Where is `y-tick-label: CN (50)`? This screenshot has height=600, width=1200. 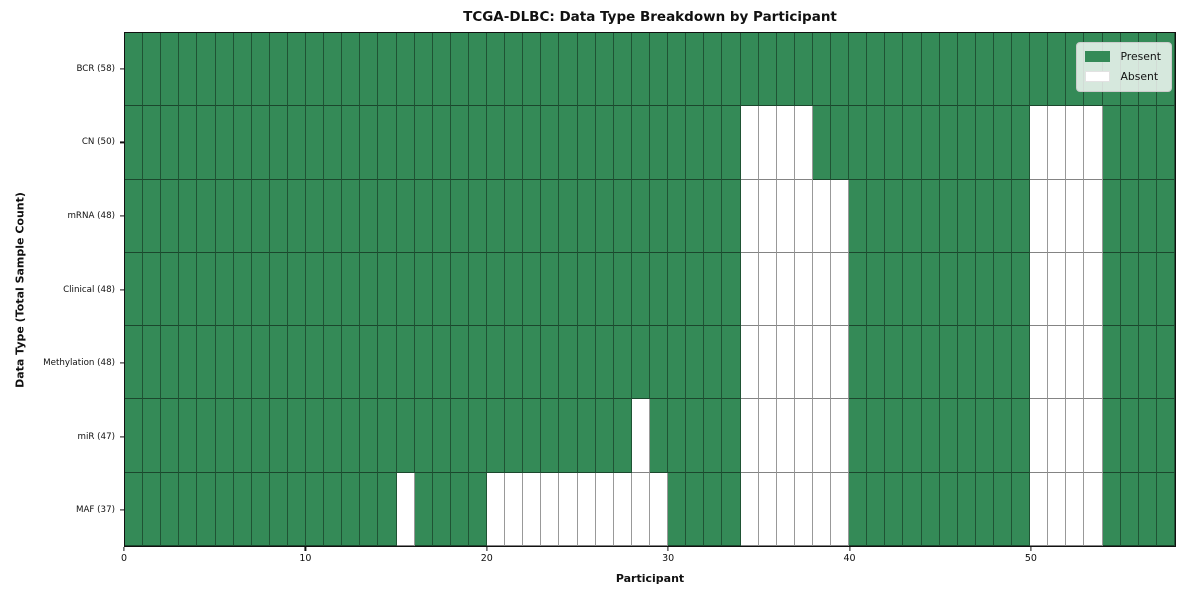
y-tick-label: CN (50) is located at coordinates (98, 142).